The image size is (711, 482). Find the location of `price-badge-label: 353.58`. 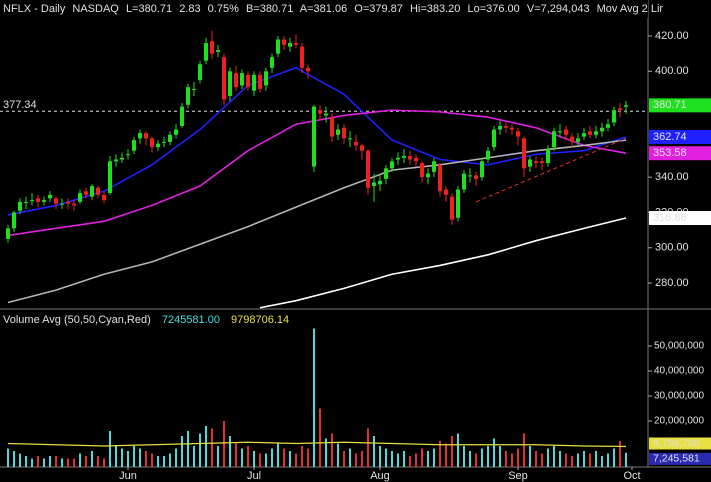

price-badge-label: 353.58 is located at coordinates (670, 153).